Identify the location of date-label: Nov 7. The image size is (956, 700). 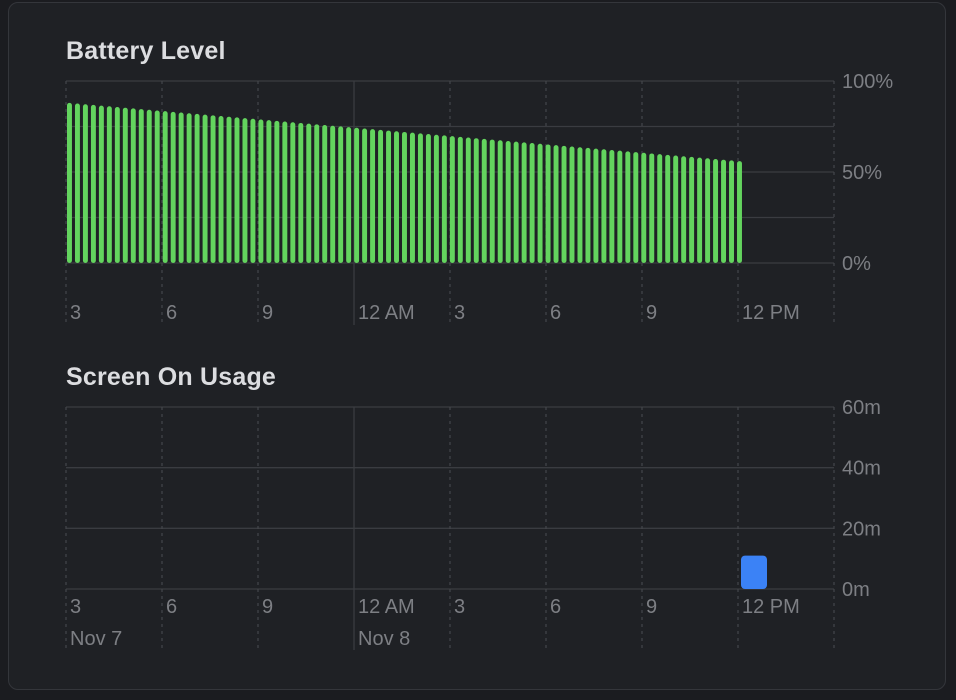
(96, 639).